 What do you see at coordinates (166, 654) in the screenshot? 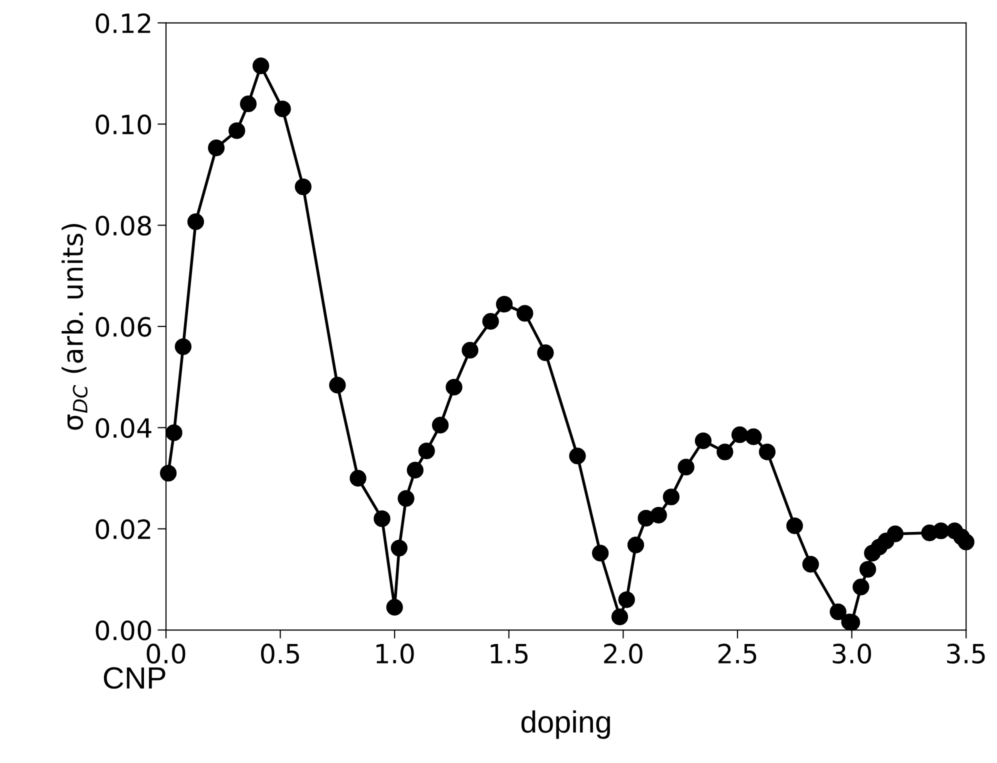
I see `x-tick-label: 0.0` at bounding box center [166, 654].